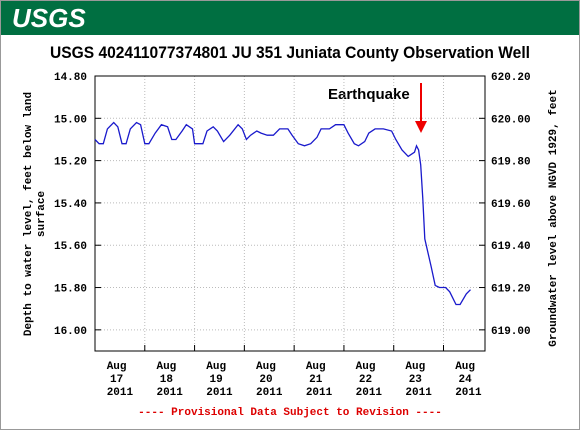 Image resolution: width=580 pixels, height=430 pixels. Describe the element at coordinates (369, 380) in the screenshot. I see `x-tick-label: Aug 22 2011` at that location.